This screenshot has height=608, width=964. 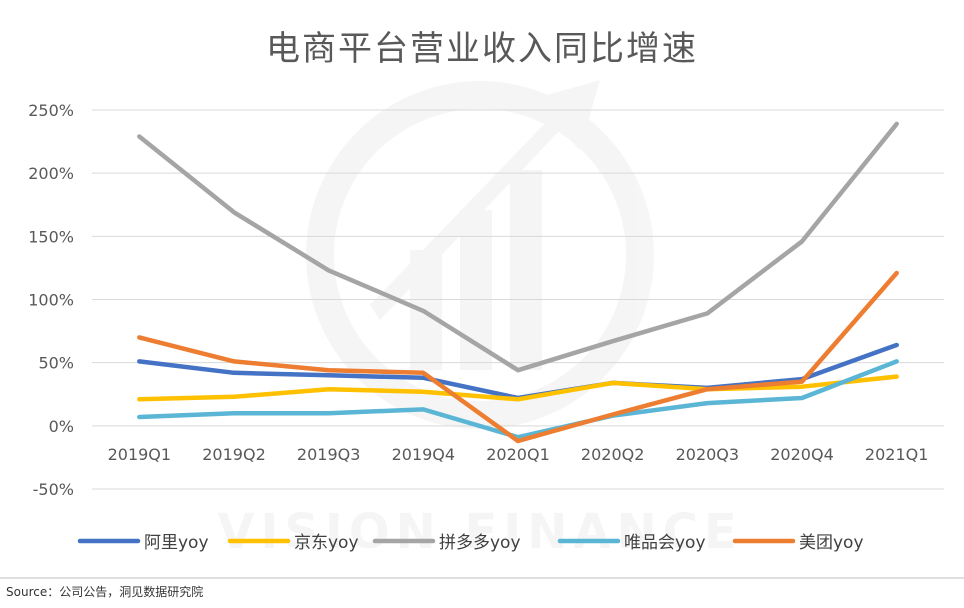 I want to click on x-tick-label: 2019Q1, so click(x=140, y=454).